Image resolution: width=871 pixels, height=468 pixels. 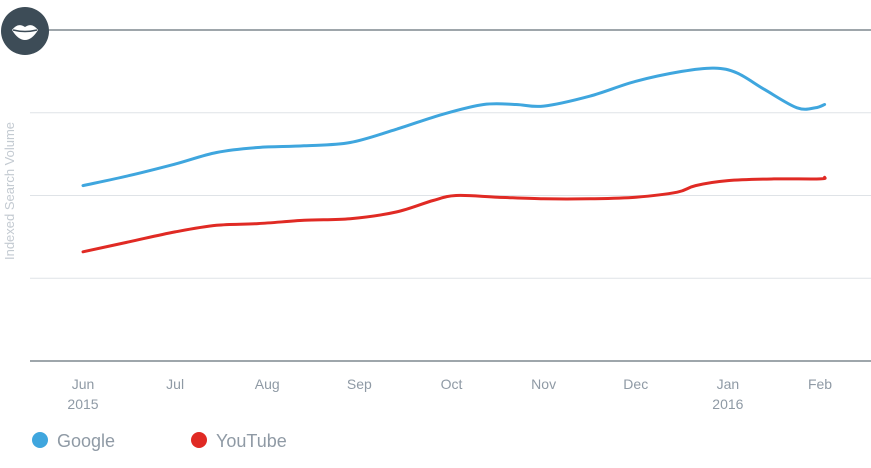 I want to click on x-tick-label: Jun, so click(x=83, y=384).